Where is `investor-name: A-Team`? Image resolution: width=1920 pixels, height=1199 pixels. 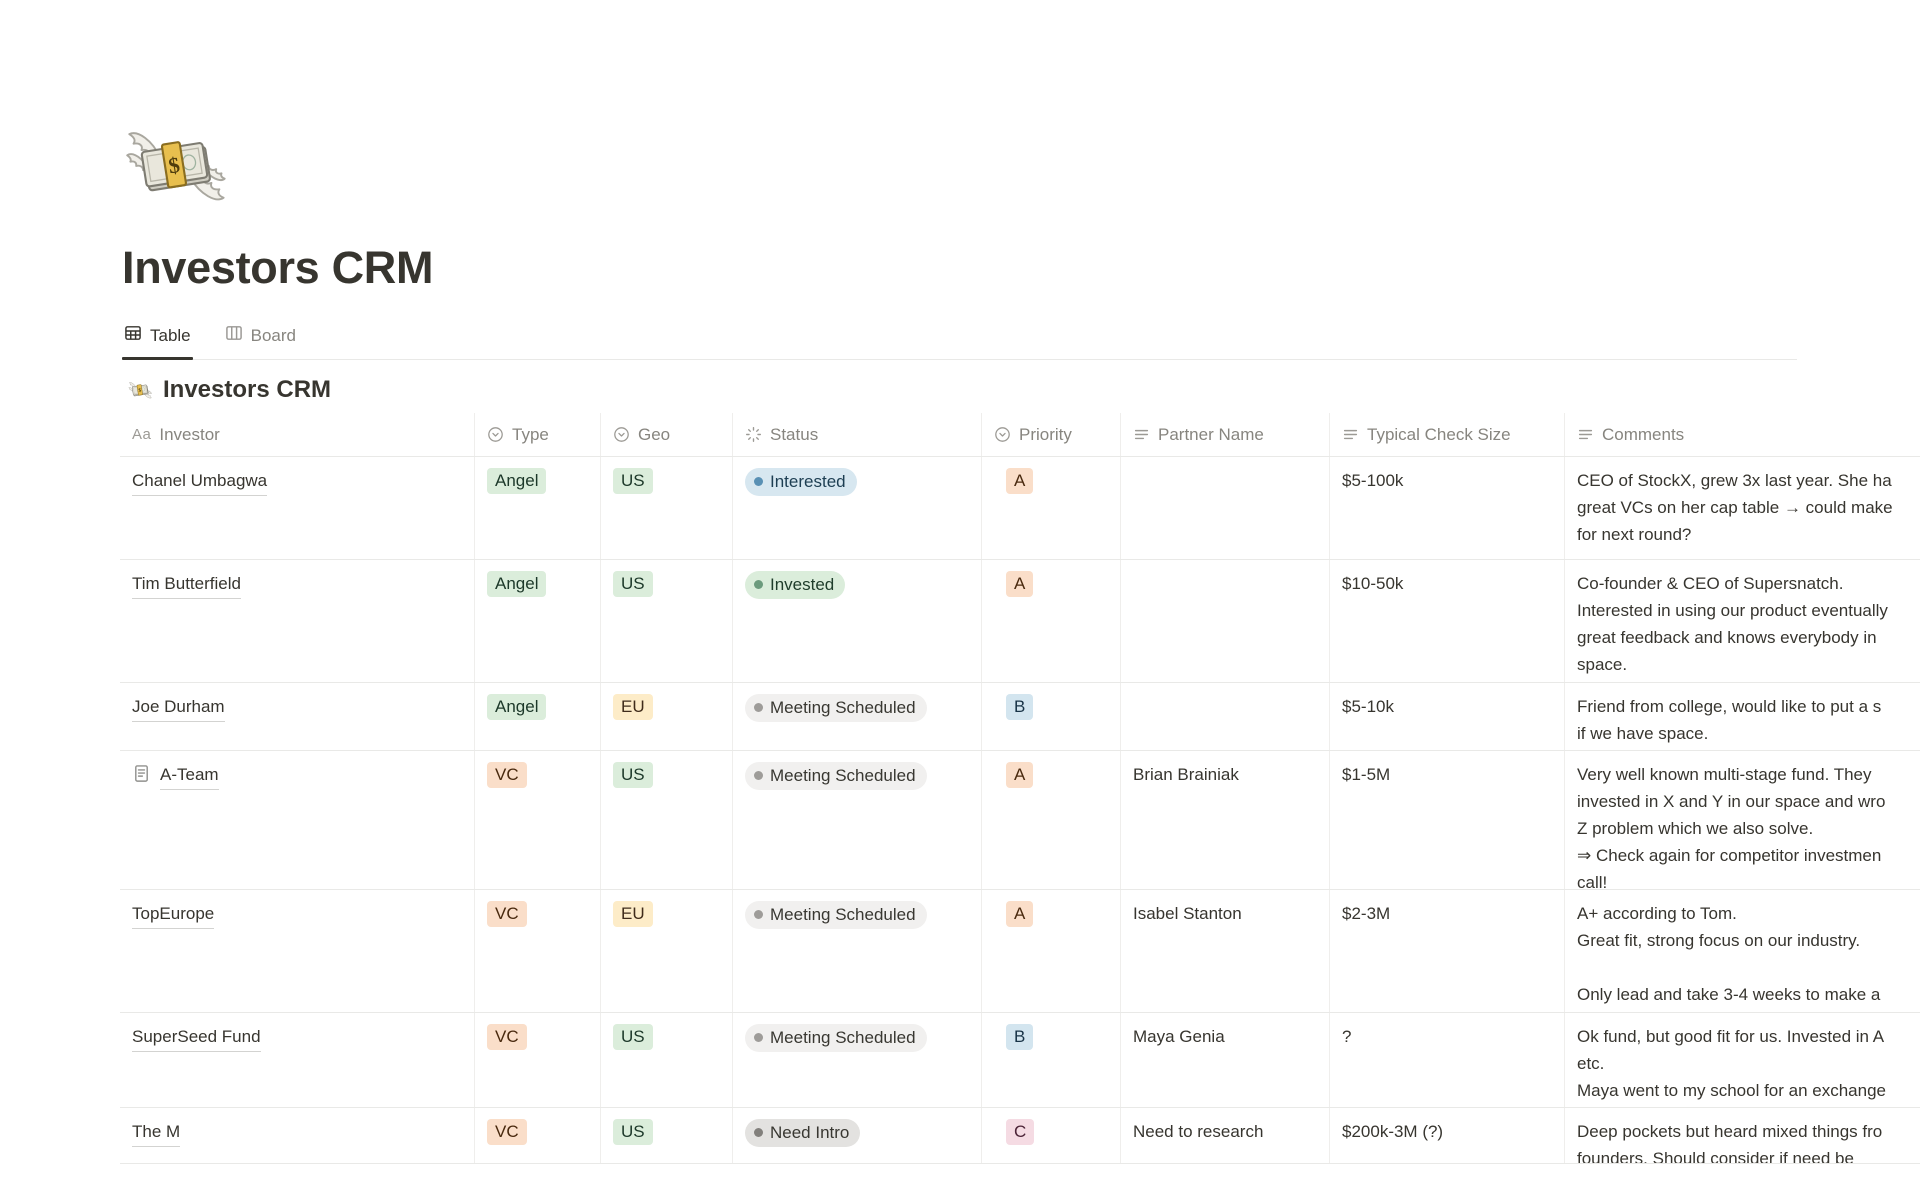
investor-name: A-Team is located at coordinates (189, 775).